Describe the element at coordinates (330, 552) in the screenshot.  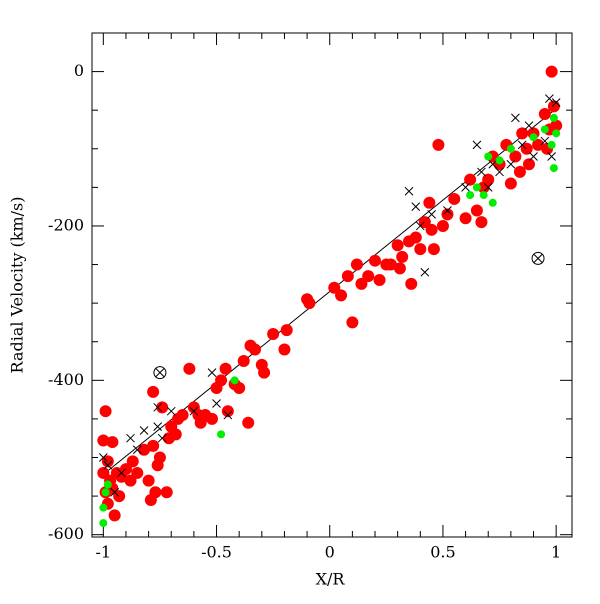
I see `x-tick-label: 0` at that location.